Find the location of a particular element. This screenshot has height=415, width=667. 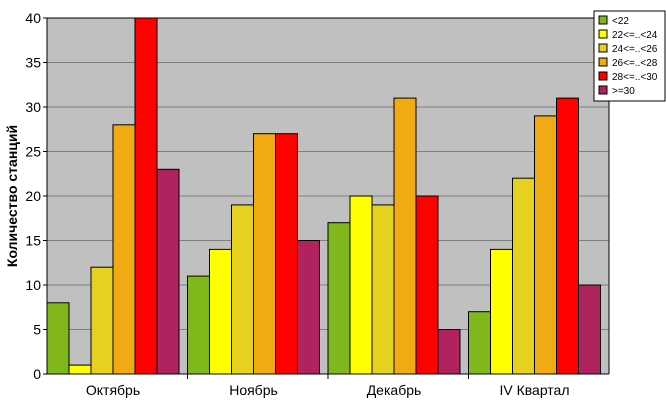

y-tick-label: 30 is located at coordinates (33, 107).